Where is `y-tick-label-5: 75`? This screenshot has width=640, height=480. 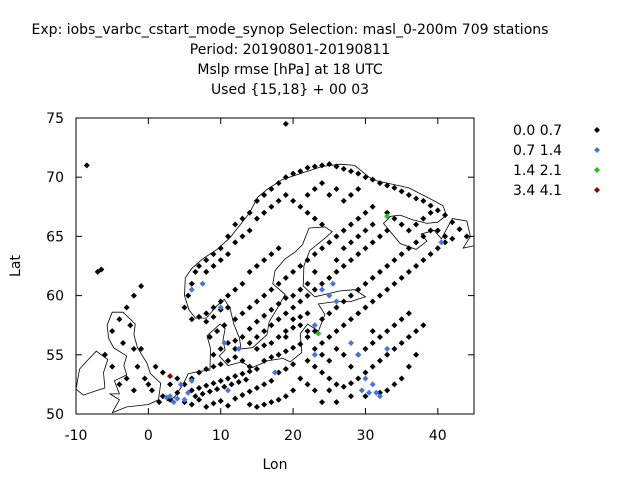 y-tick-label-5: 75 is located at coordinates (55, 119).